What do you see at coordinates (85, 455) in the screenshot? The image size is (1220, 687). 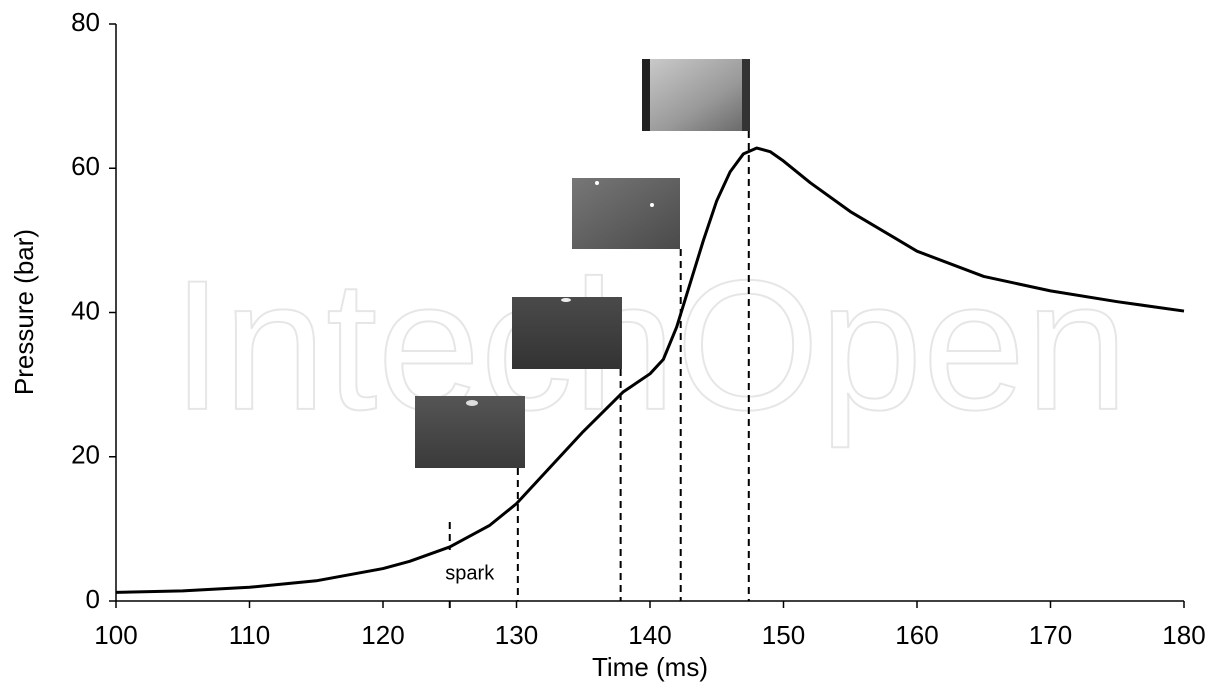 I see `y-tick-label: 20` at bounding box center [85, 455].